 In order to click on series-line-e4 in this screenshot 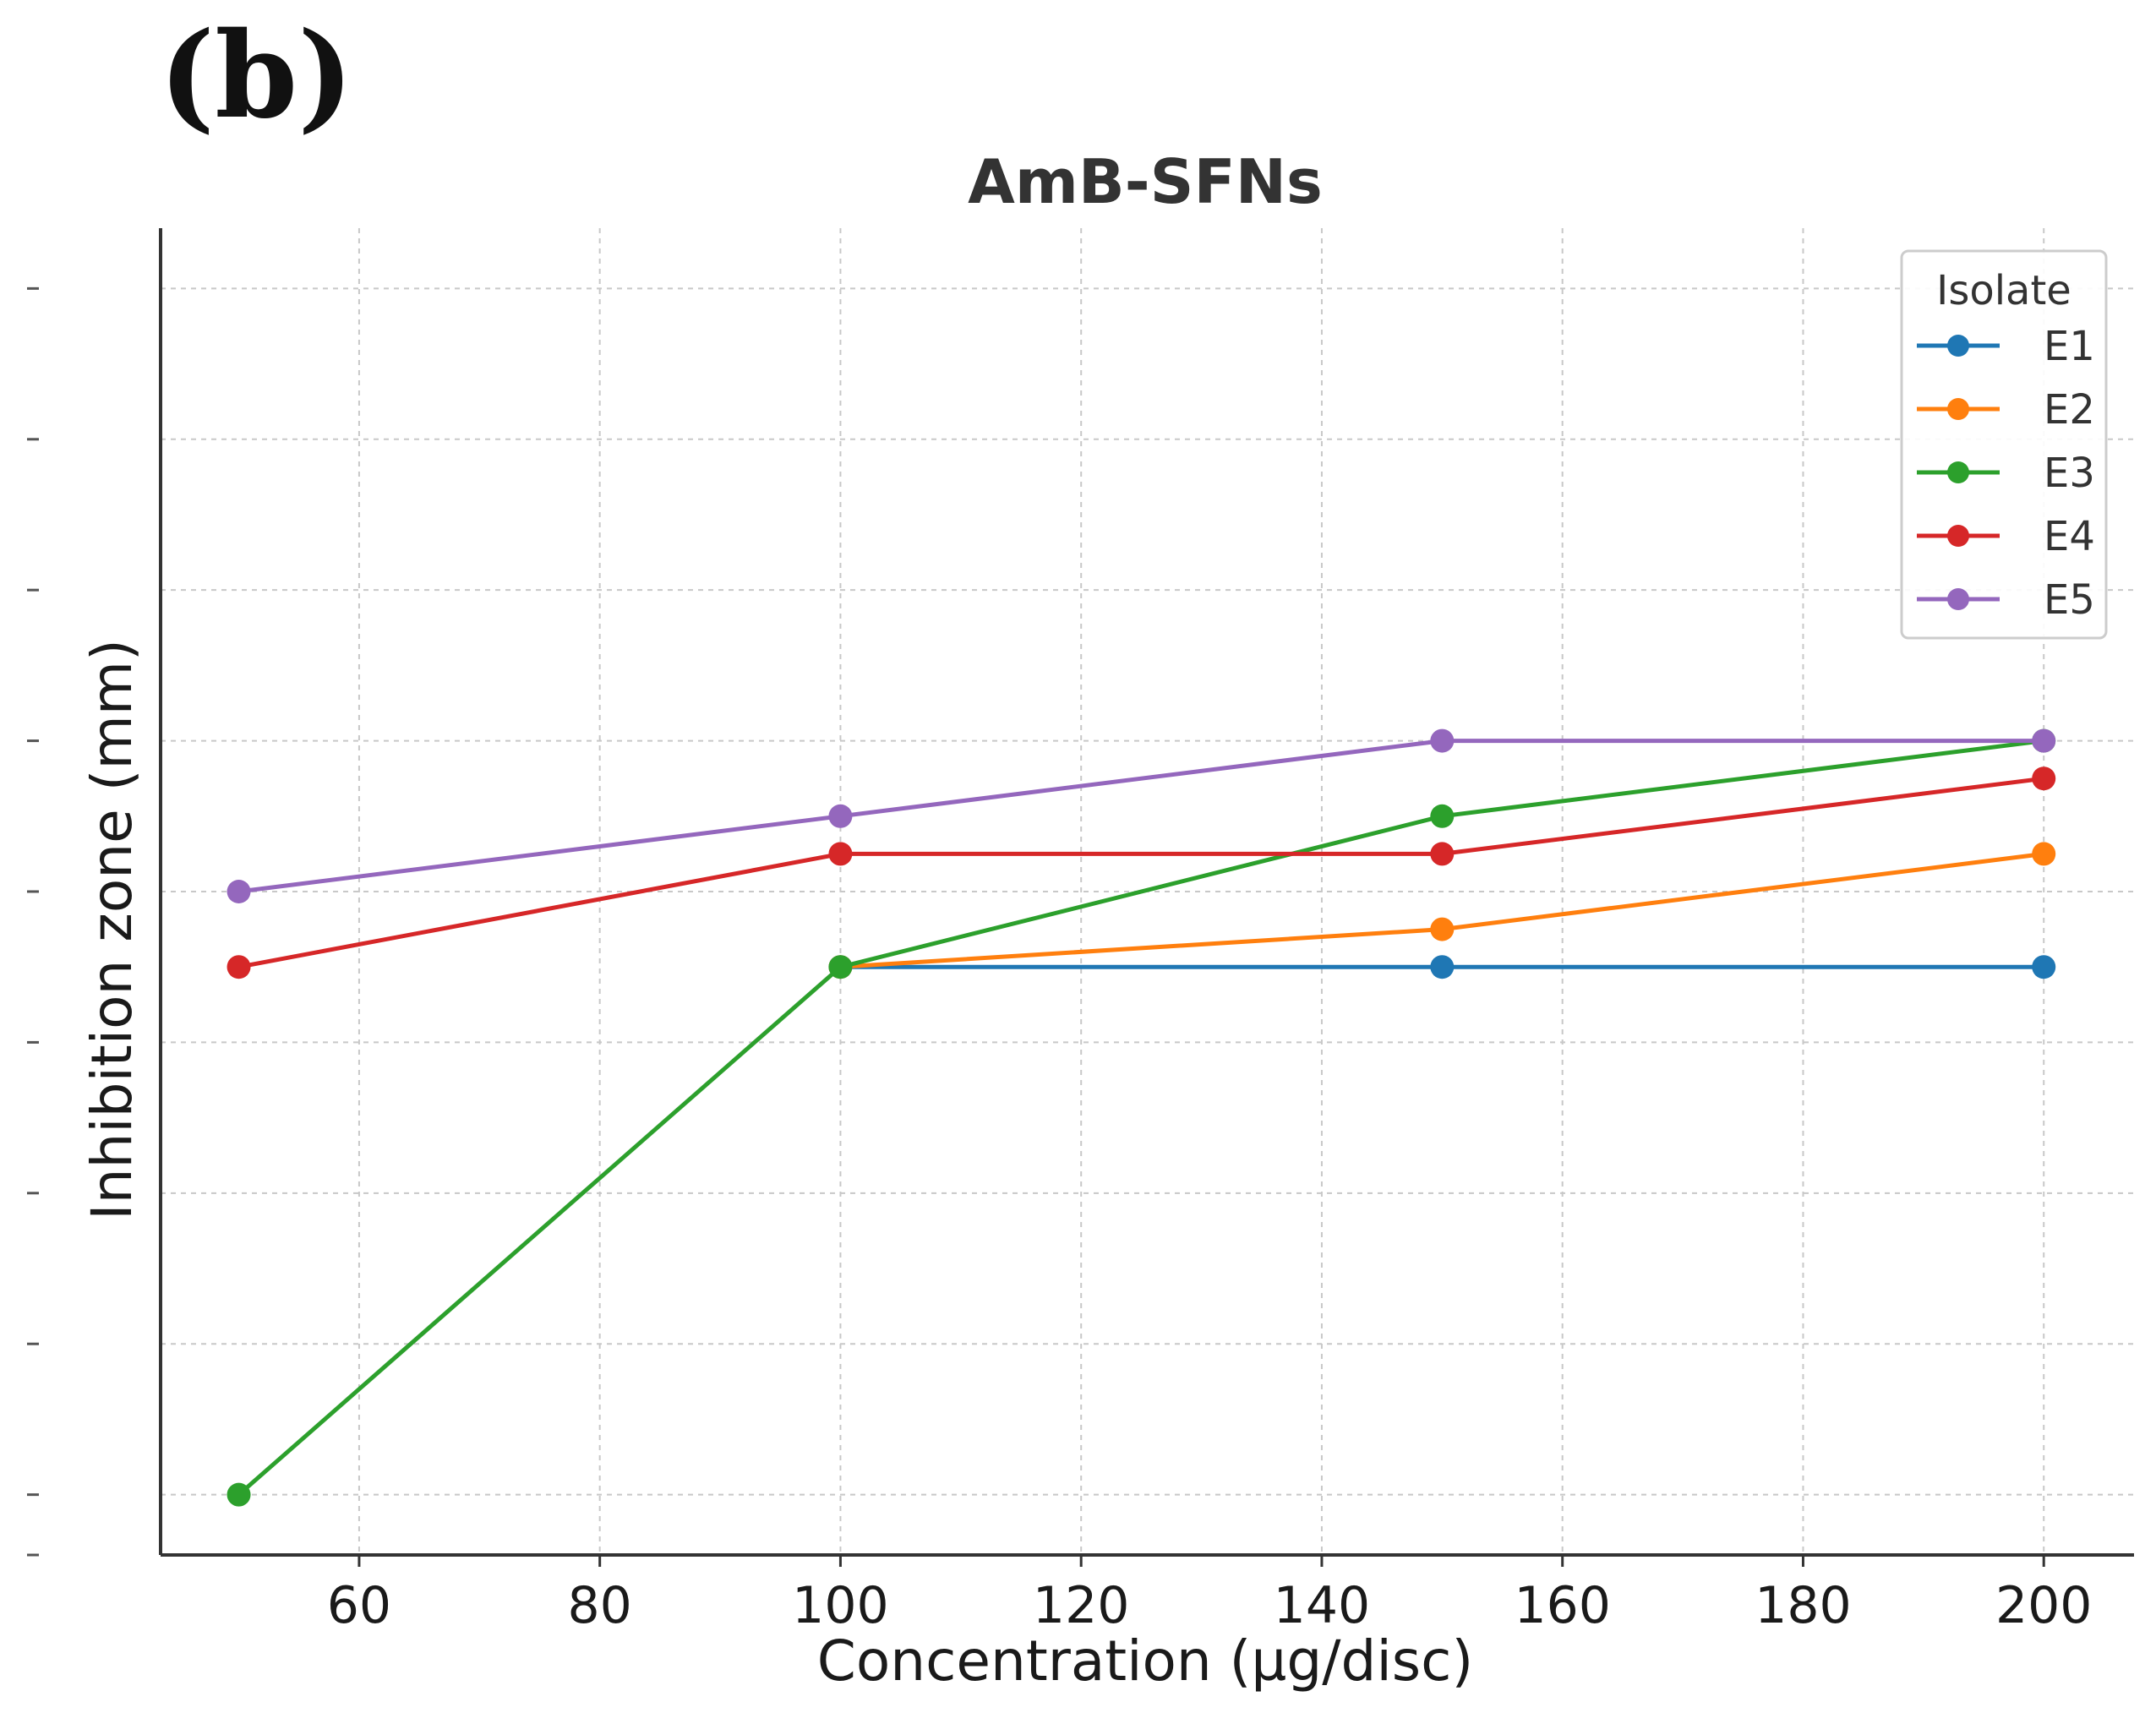, I will do `click(1141, 872)`.